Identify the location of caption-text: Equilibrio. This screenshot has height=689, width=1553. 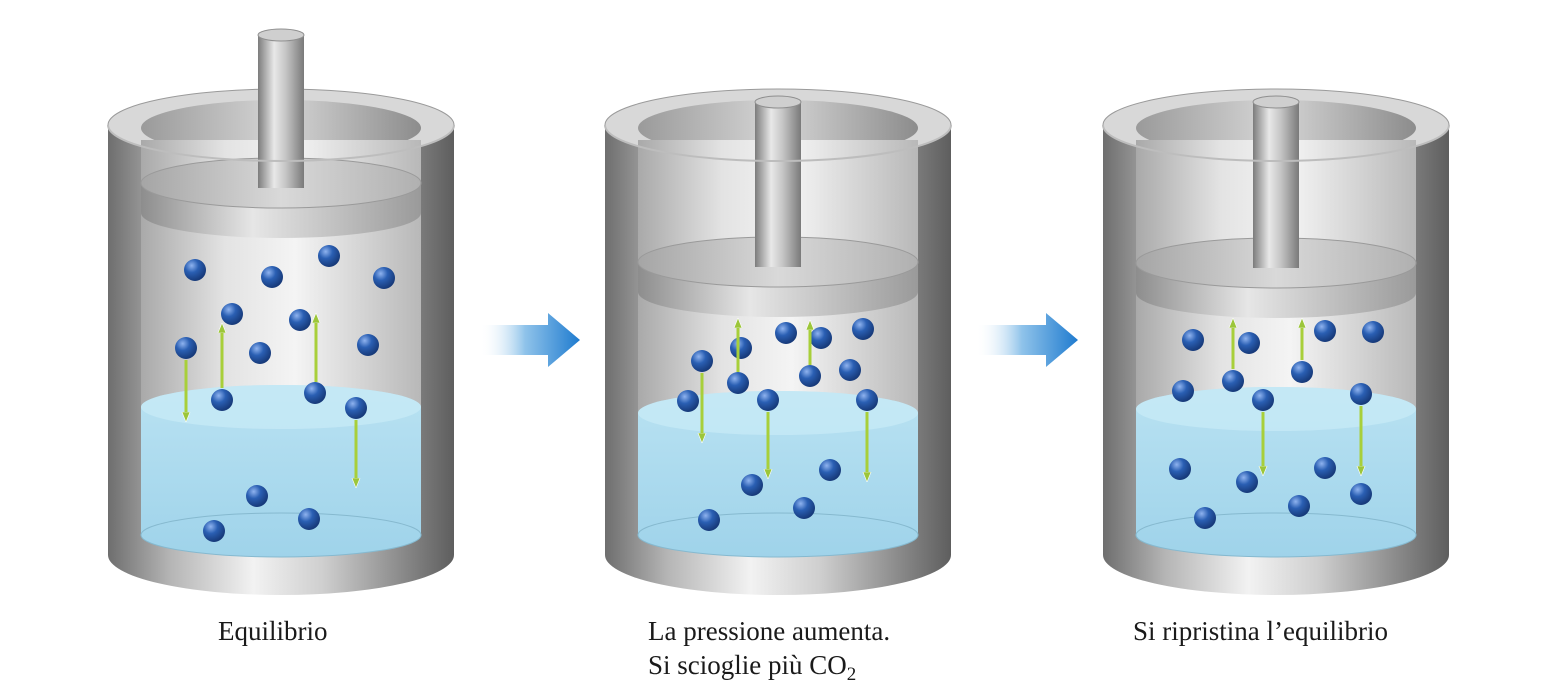
(273, 631).